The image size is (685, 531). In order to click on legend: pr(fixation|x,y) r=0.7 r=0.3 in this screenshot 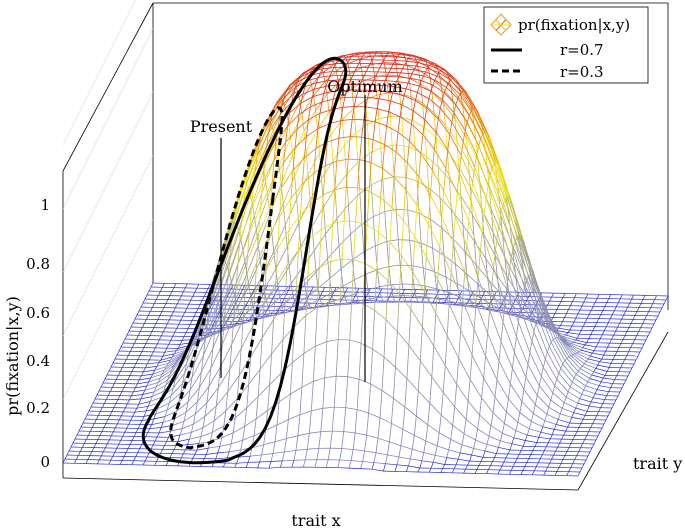, I will do `click(566, 45)`.